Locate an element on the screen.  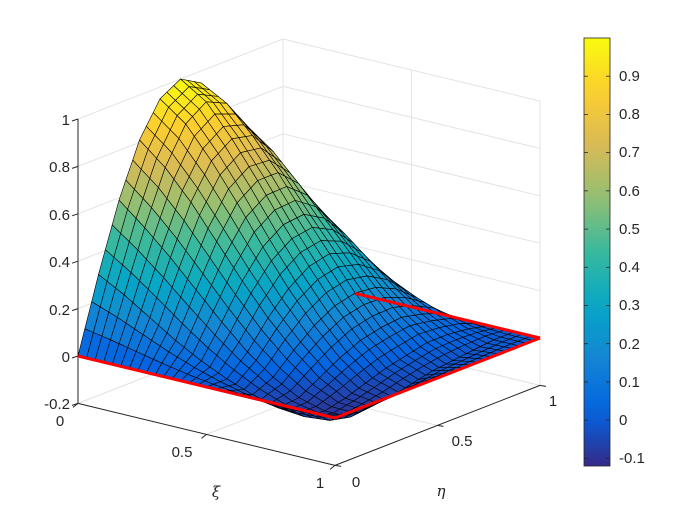
eta-axis-label: η is located at coordinates (441, 491).